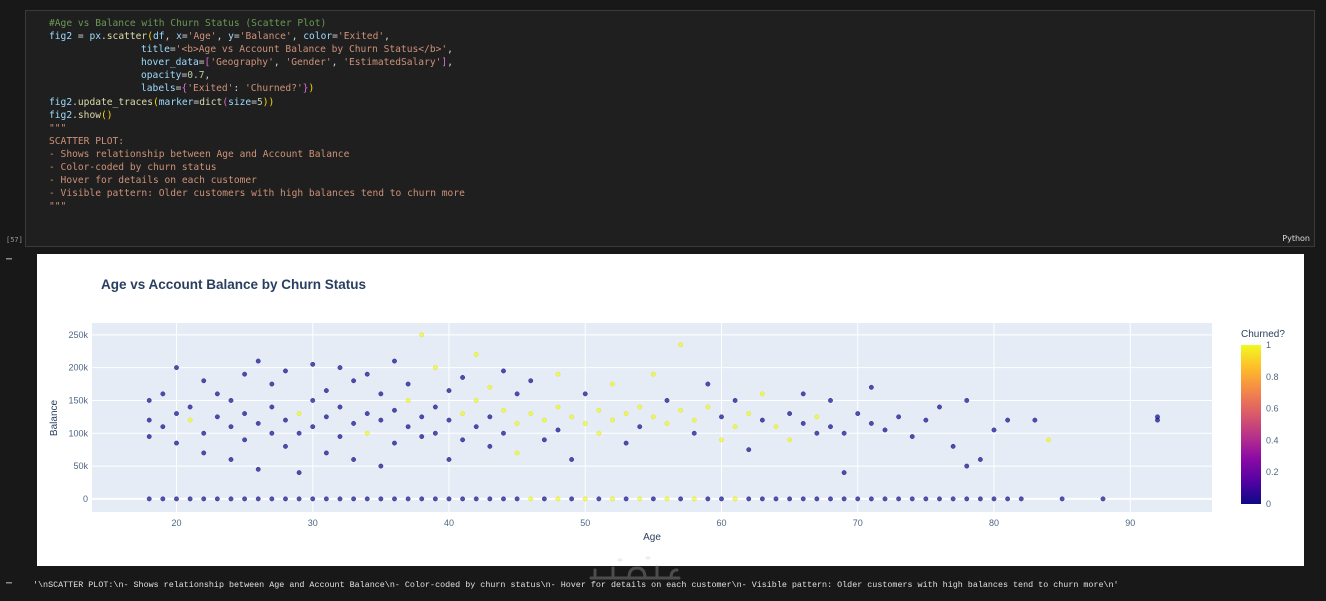  What do you see at coordinates (9, 259) in the screenshot?
I see `output-menu-icon: ⋯` at bounding box center [9, 259].